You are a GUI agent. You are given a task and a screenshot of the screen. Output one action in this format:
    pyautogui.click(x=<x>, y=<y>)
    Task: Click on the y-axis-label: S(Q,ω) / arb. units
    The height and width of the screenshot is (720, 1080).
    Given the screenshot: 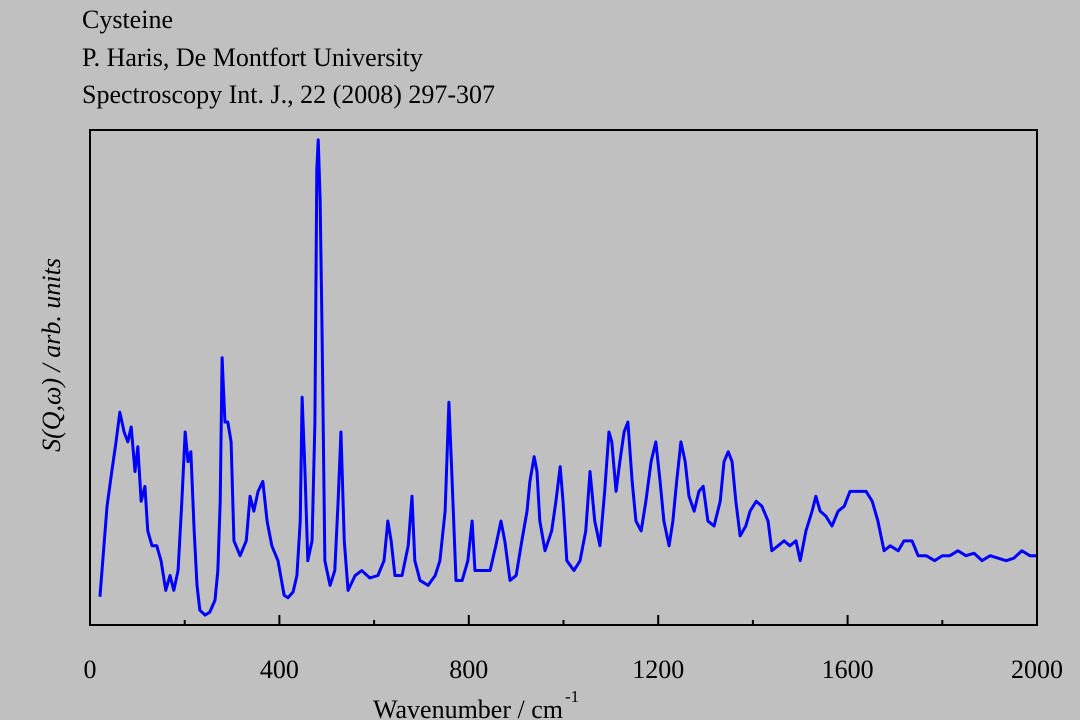 What is the action you would take?
    pyautogui.click(x=51, y=355)
    